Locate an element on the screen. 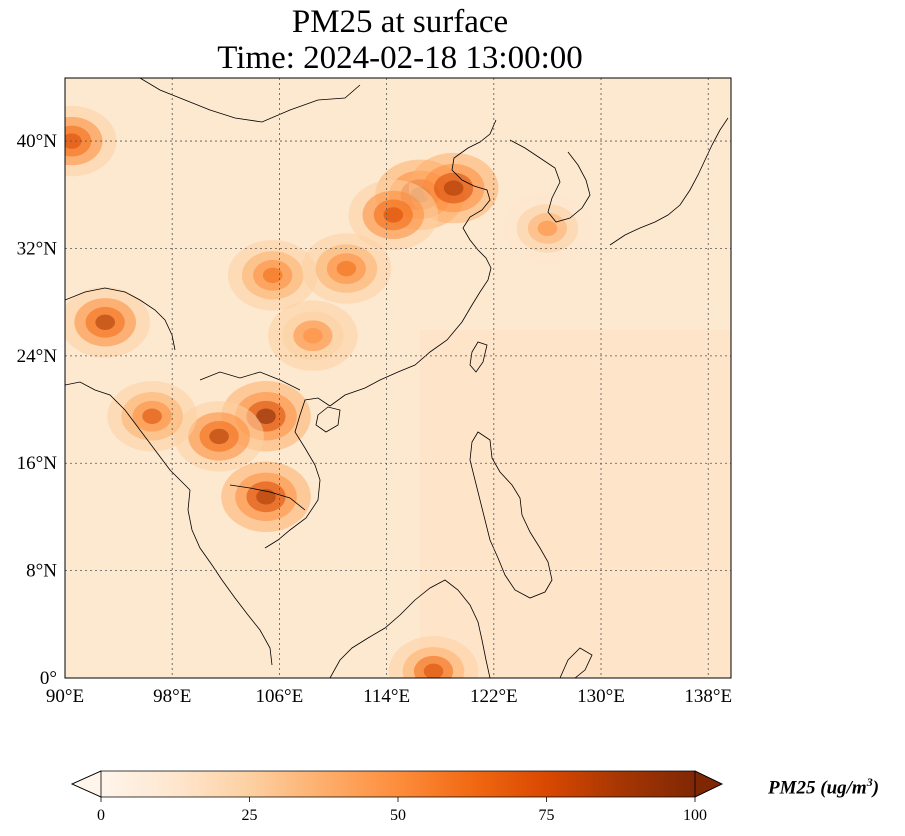  china-coast is located at coordinates (413, 263).